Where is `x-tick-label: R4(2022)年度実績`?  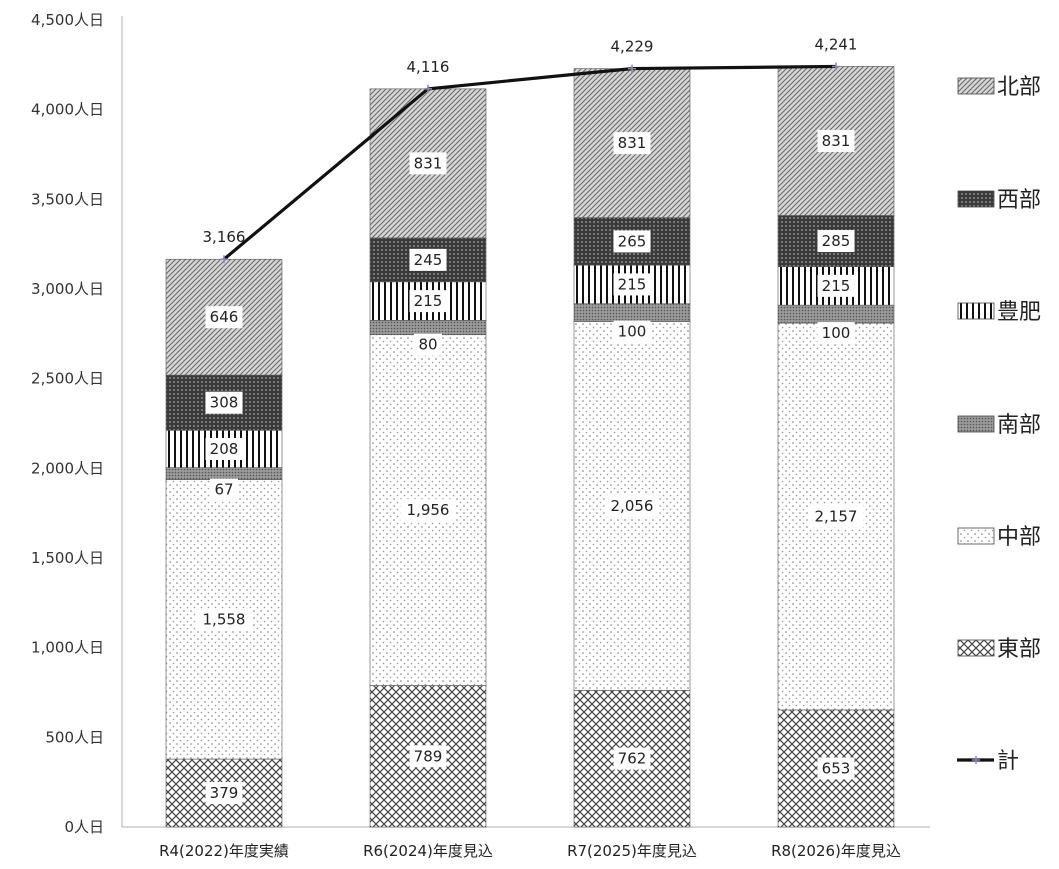 x-tick-label: R4(2022)年度実績 is located at coordinates (224, 851).